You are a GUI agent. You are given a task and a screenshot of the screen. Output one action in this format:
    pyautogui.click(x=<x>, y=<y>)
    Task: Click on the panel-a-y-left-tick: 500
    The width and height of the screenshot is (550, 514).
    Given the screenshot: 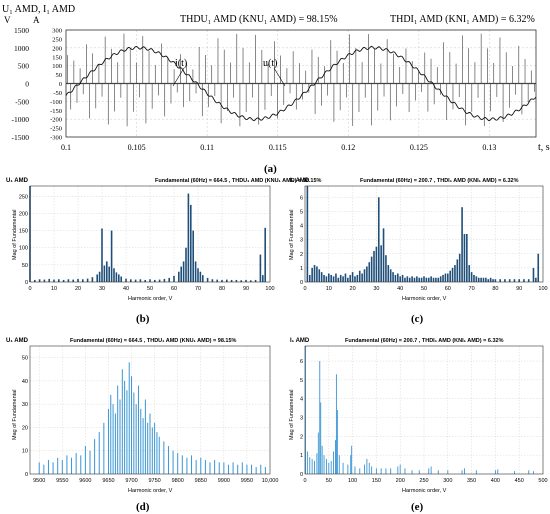 What is the action you would take?
    pyautogui.click(x=24, y=66)
    